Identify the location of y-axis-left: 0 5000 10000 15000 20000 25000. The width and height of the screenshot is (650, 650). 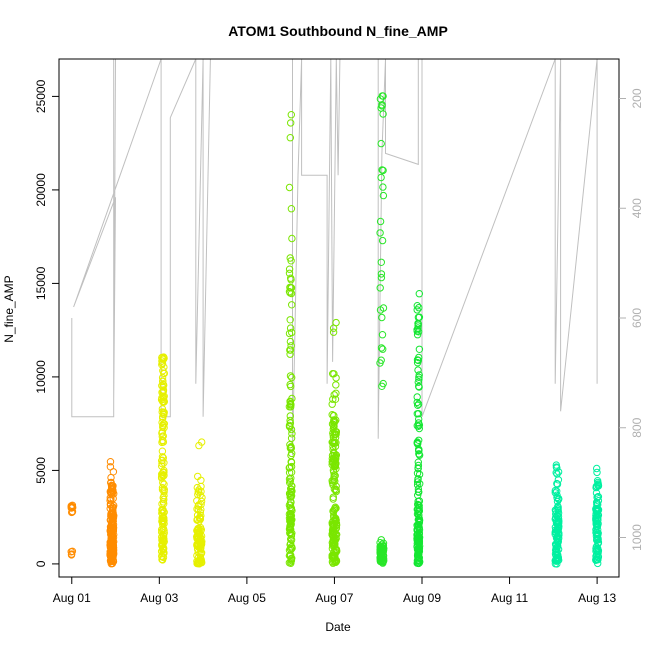
(46, 323).